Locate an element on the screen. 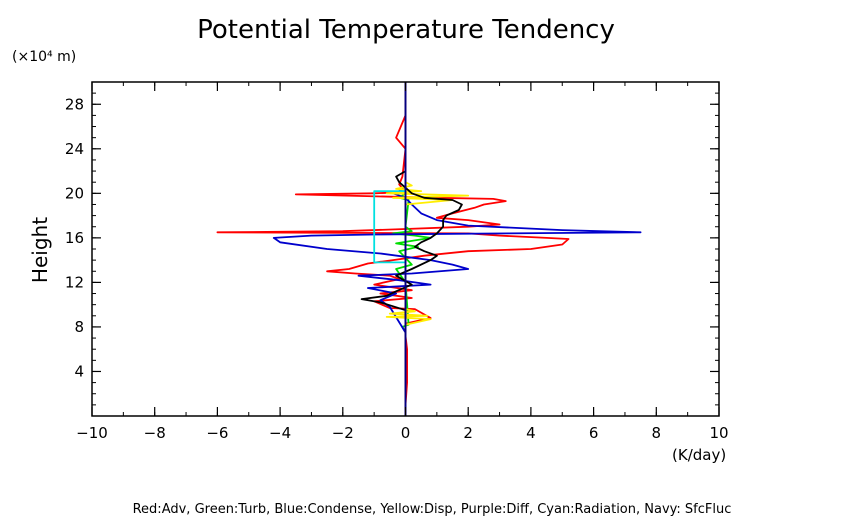 Image resolution: width=854 pixels, height=519 pixels. x-axis-unit: (K/day) is located at coordinates (699, 455).